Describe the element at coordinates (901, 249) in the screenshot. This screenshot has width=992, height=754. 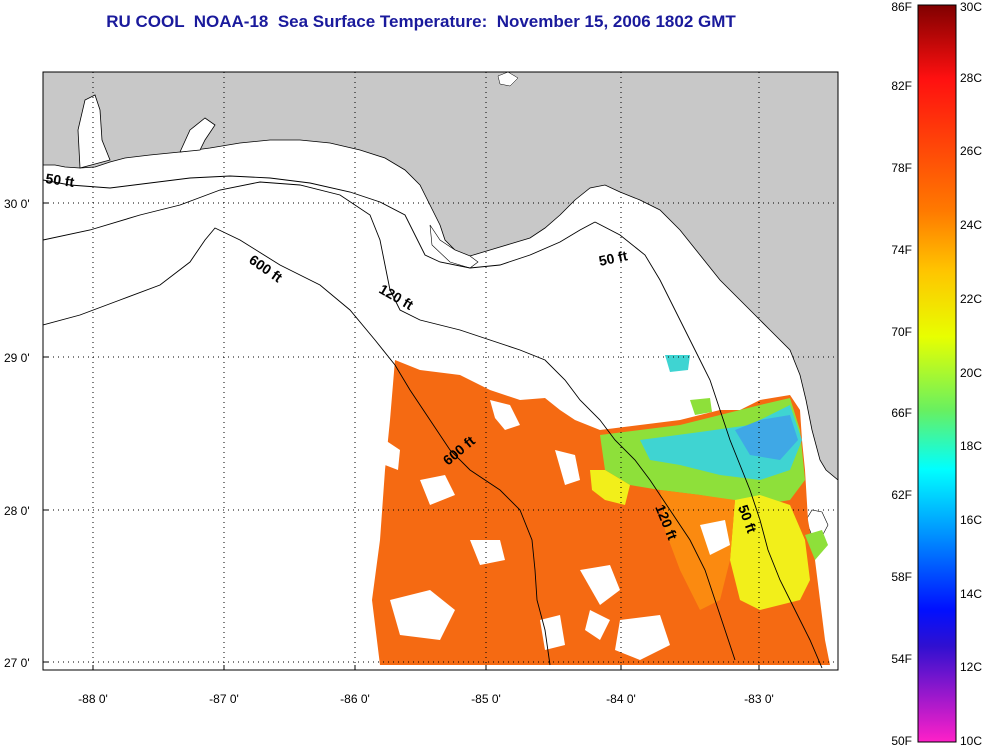
I see `colorbar-f-label: 74F` at that location.